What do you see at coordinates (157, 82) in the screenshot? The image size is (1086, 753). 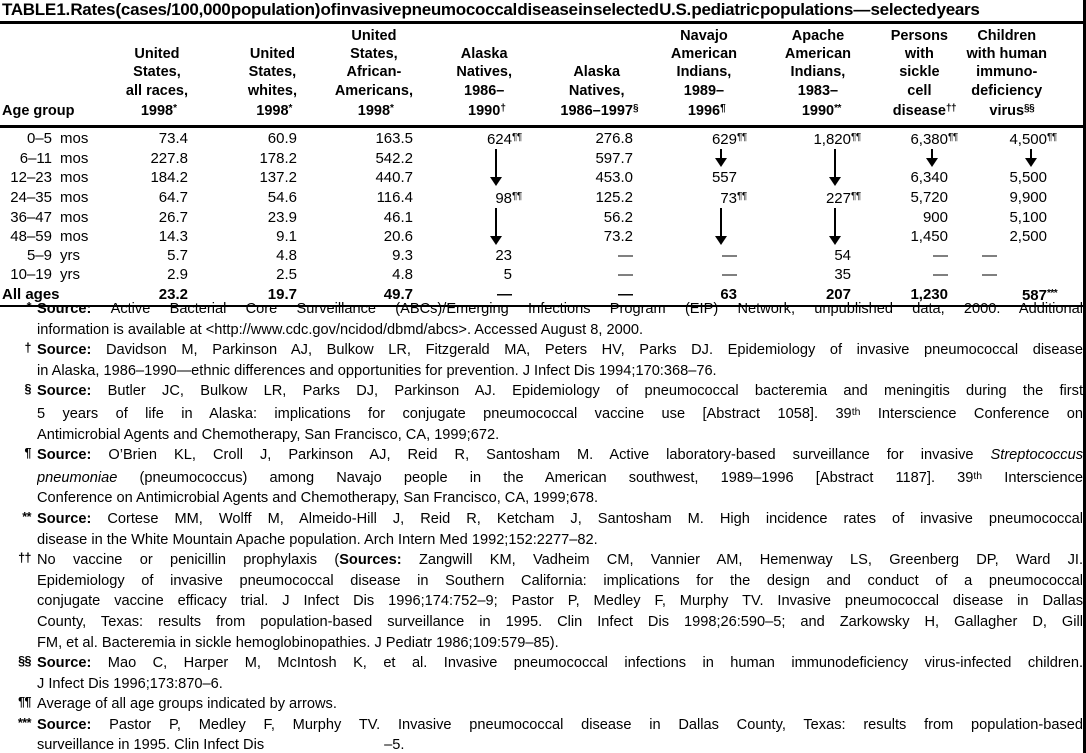 I see `column-header-lines: United States, all races, 1998*` at bounding box center [157, 82].